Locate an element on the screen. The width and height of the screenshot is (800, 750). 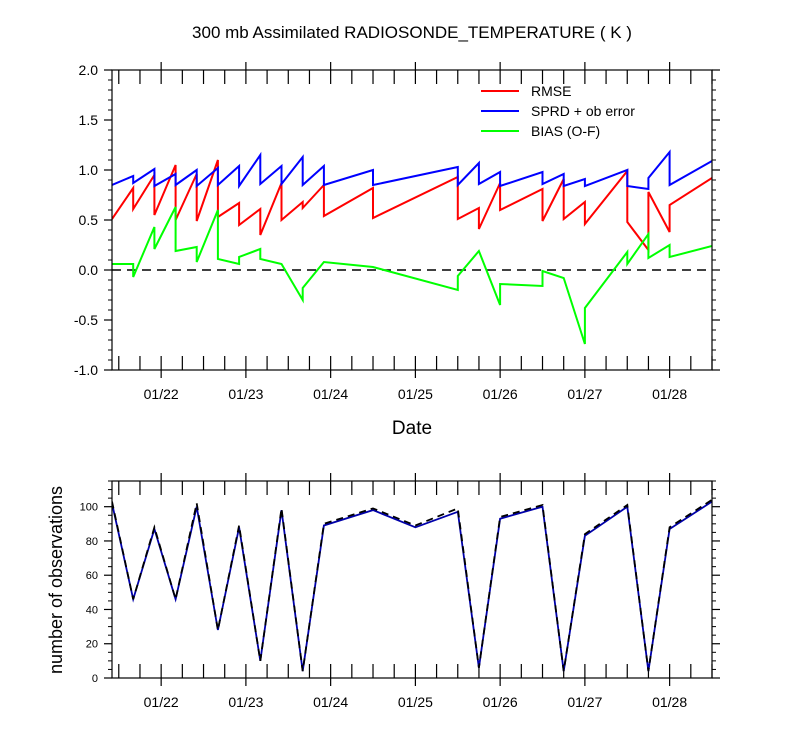
series-bias-o-f-line is located at coordinates (412, 275).